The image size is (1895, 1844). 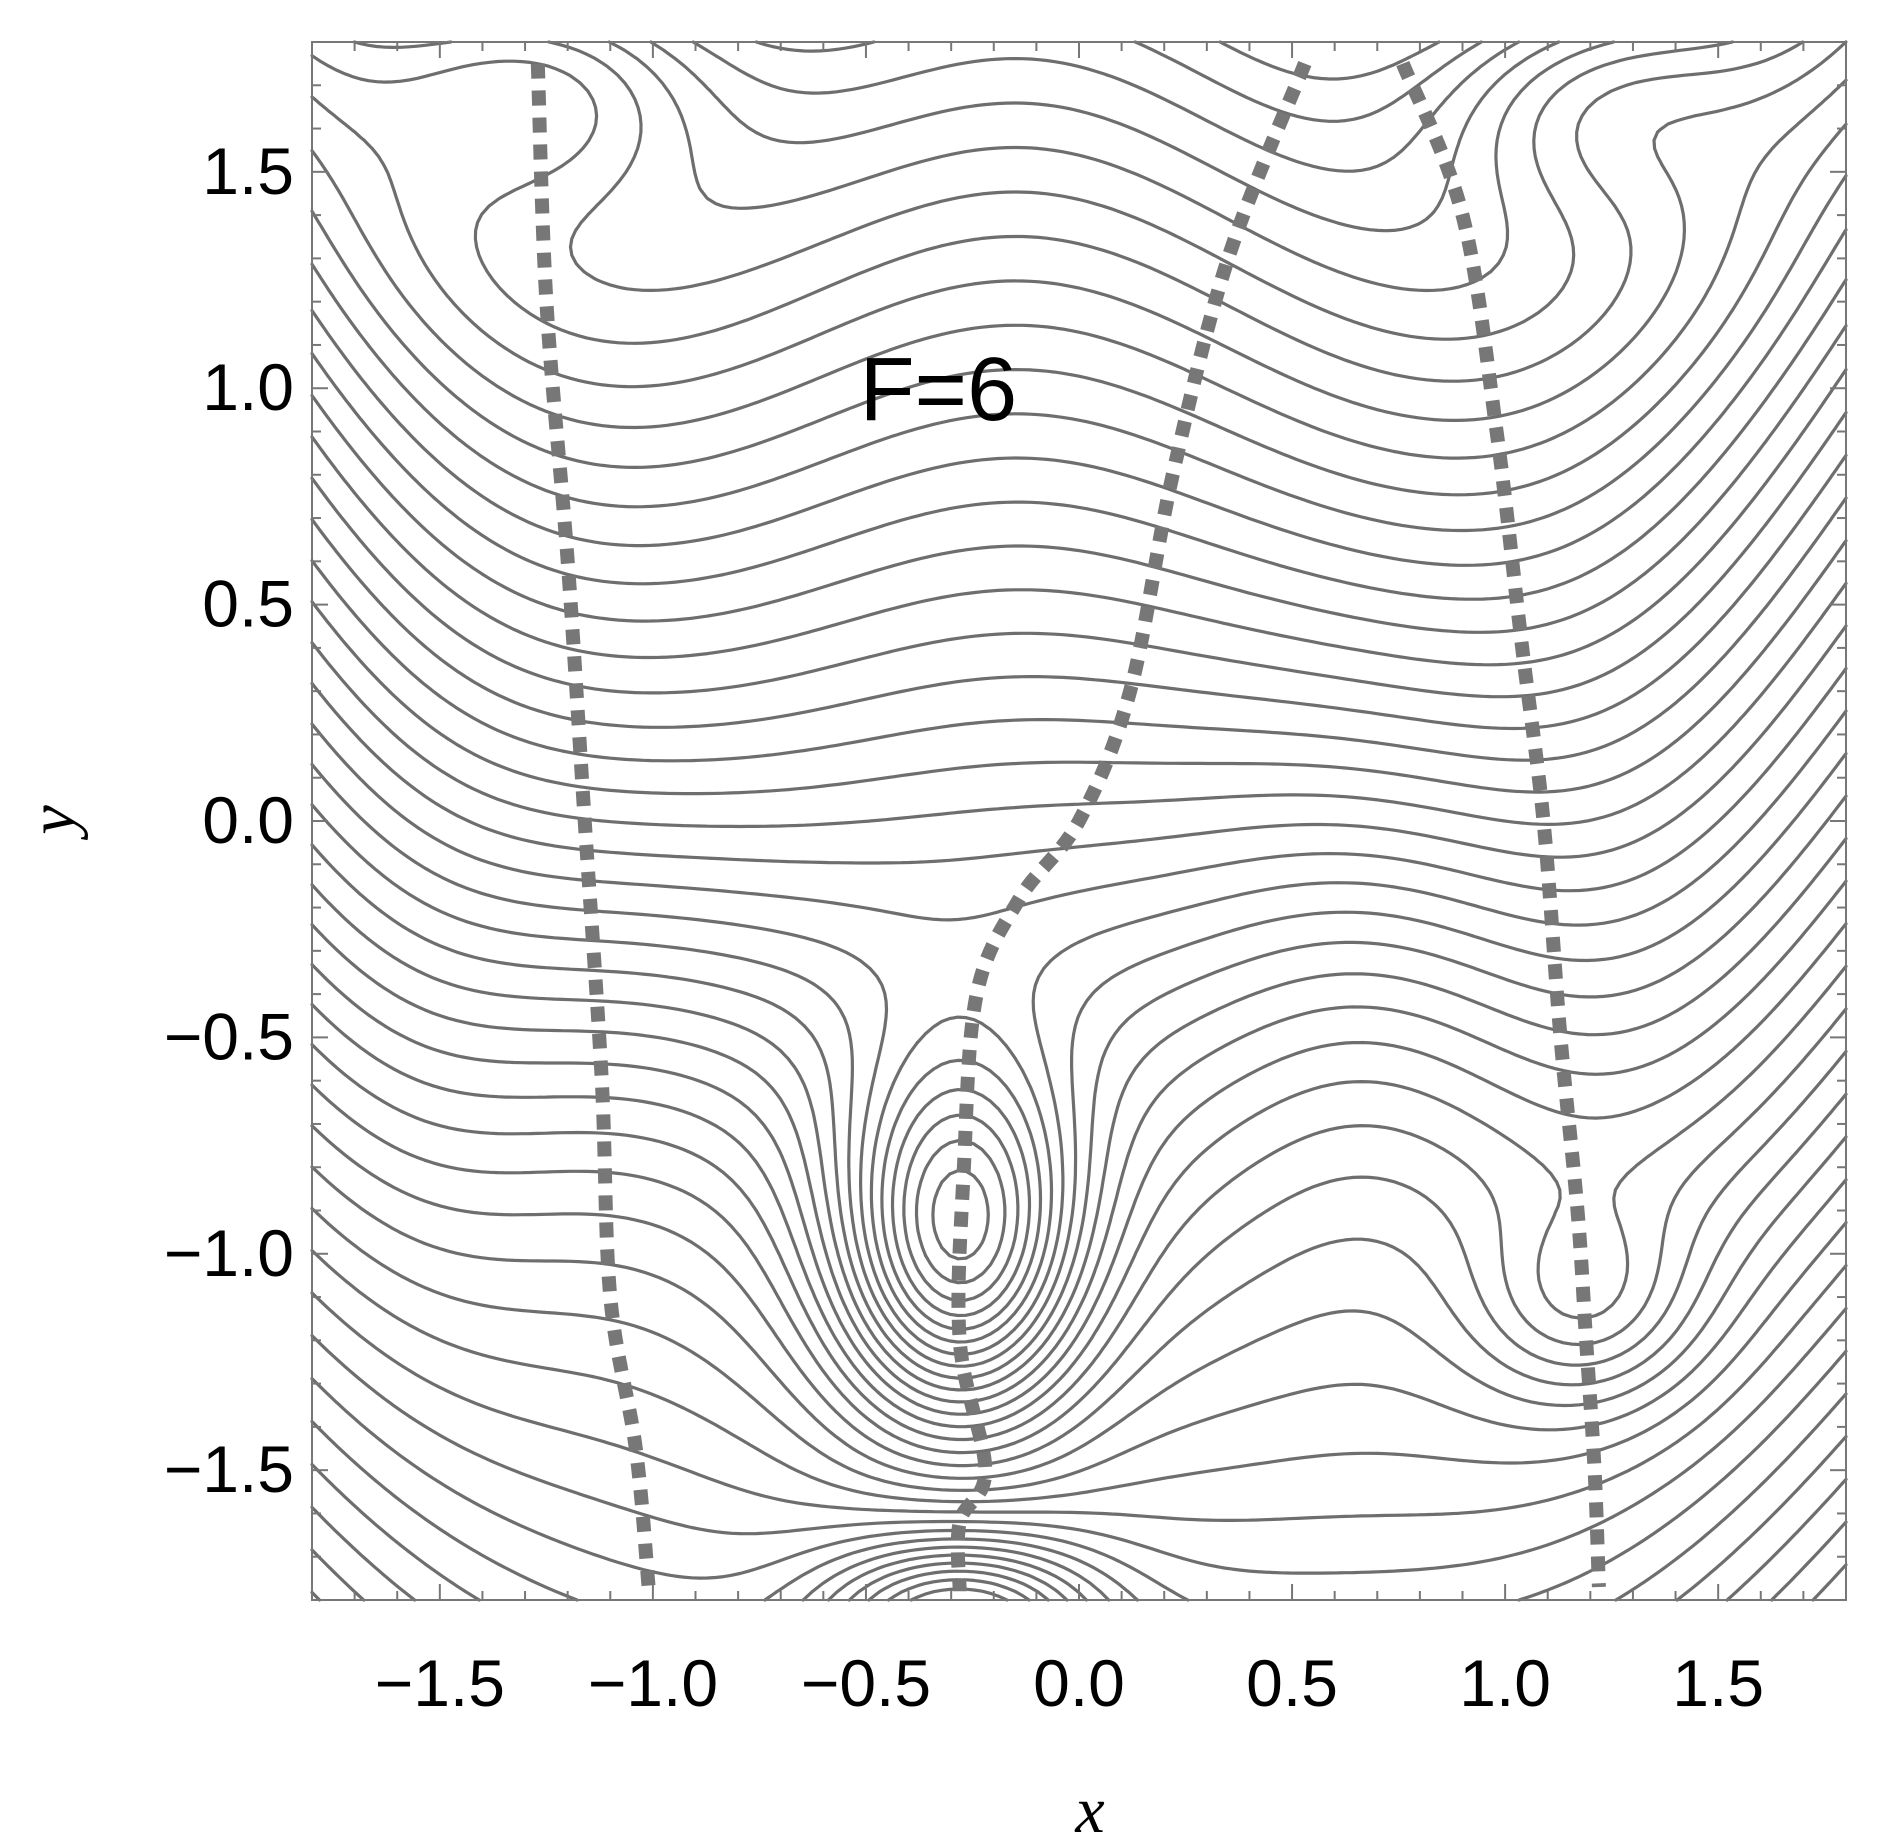 I want to click on y-tick-label: −1.0, so click(x=229, y=1253).